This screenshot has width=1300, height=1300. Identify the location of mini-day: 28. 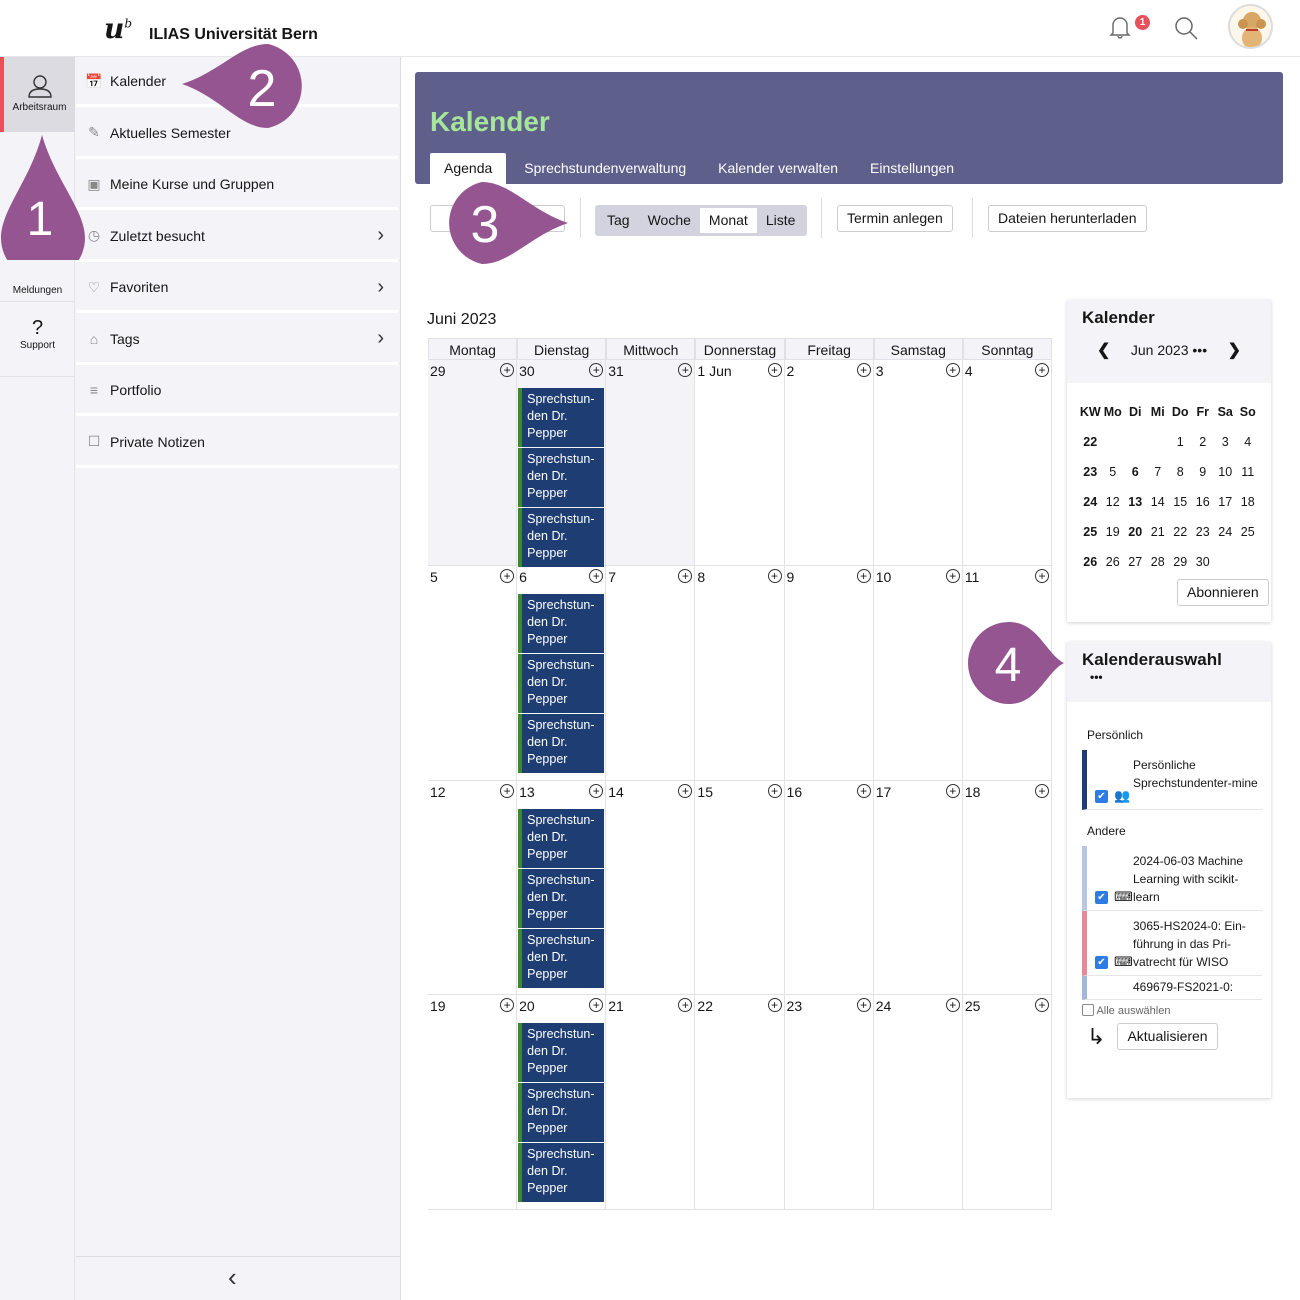
(1157, 562).